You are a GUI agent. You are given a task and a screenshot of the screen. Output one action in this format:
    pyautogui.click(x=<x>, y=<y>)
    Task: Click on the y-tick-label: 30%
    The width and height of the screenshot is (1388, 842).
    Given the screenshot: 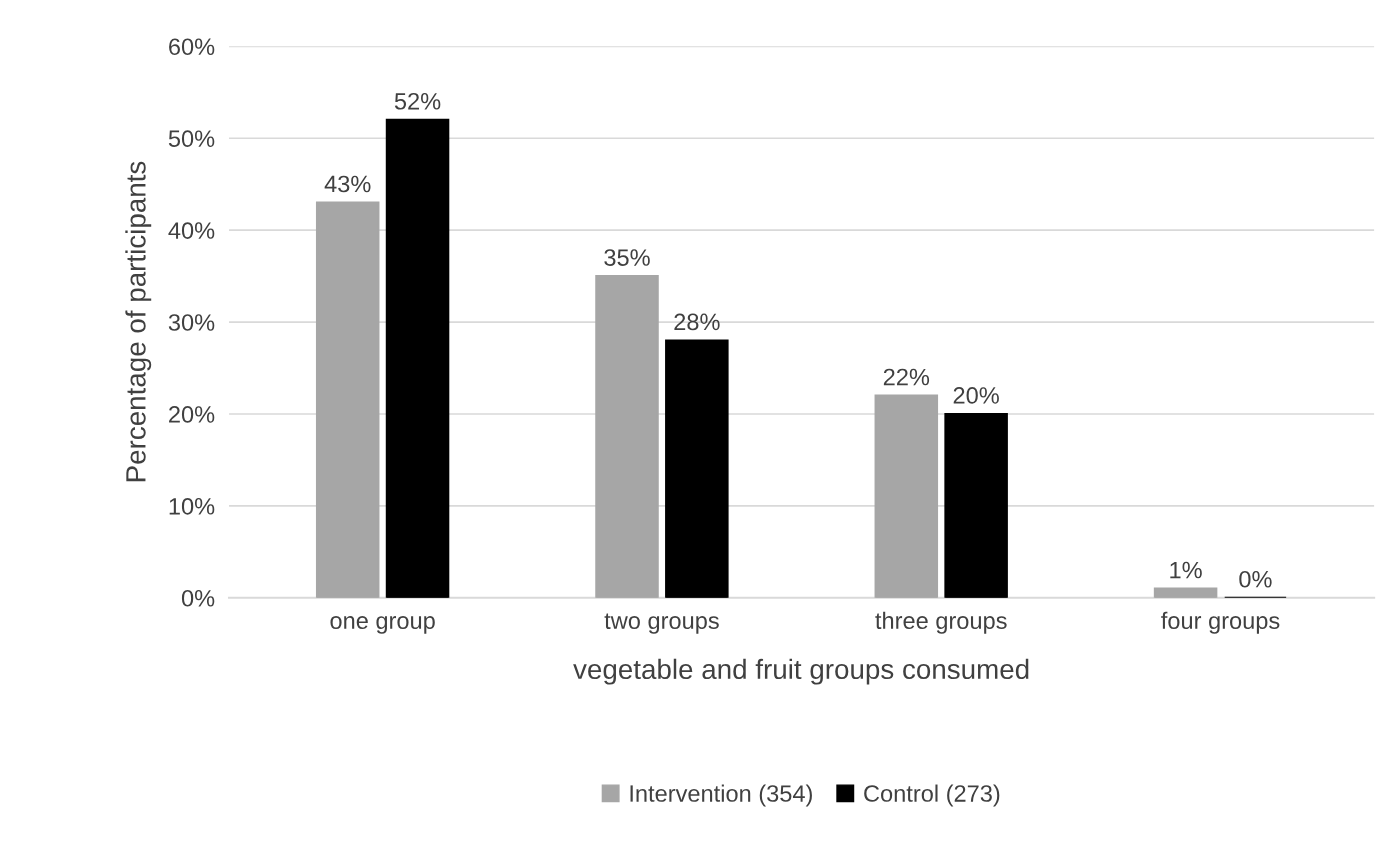 What is the action you would take?
    pyautogui.click(x=191, y=322)
    